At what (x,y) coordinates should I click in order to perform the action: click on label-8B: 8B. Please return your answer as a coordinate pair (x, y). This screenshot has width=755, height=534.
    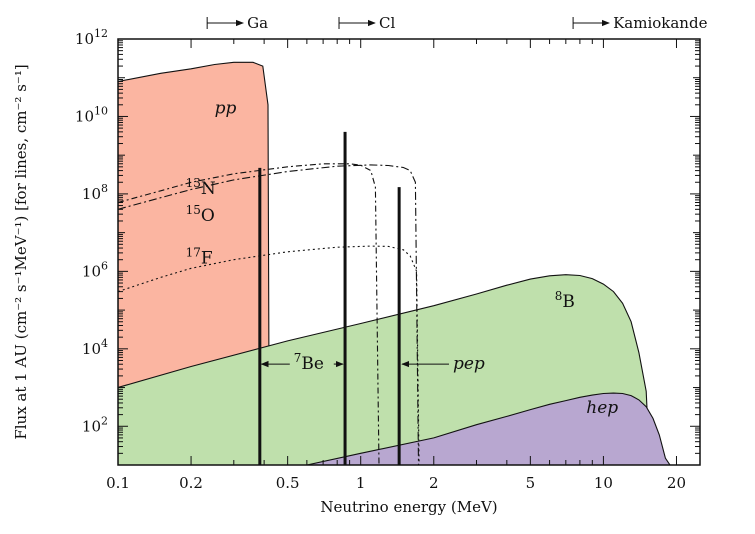
    Looking at the image, I should click on (565, 300).